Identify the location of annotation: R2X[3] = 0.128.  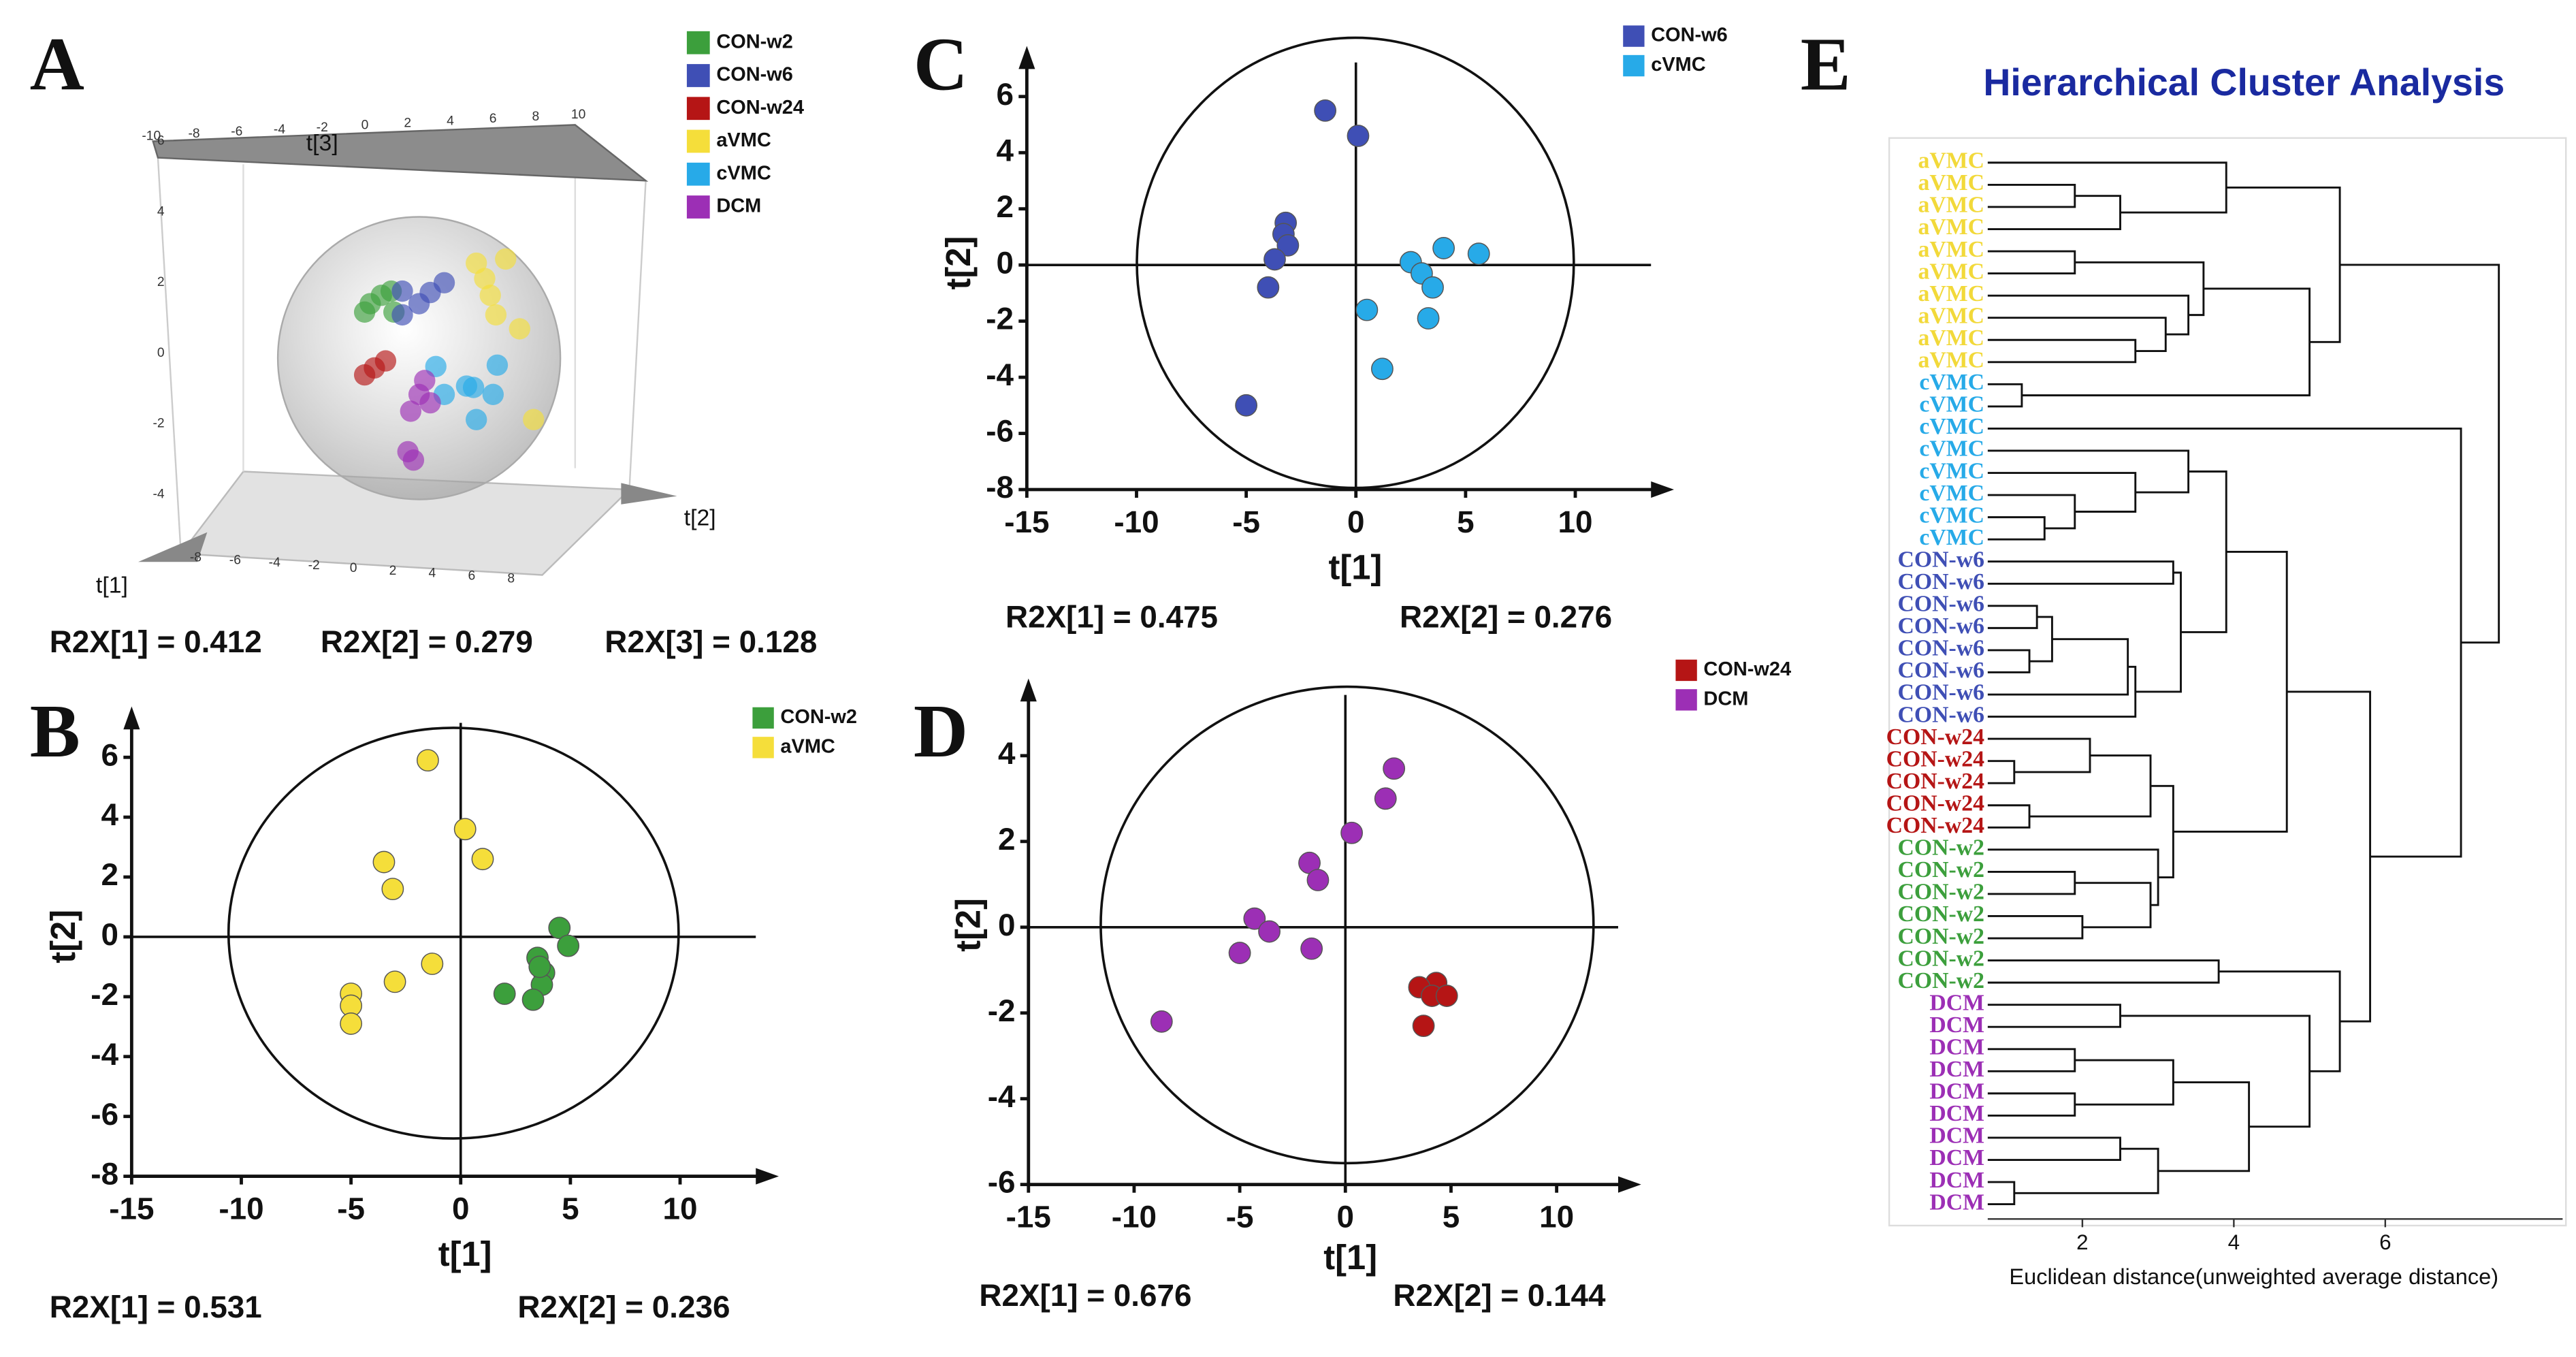
(711, 641).